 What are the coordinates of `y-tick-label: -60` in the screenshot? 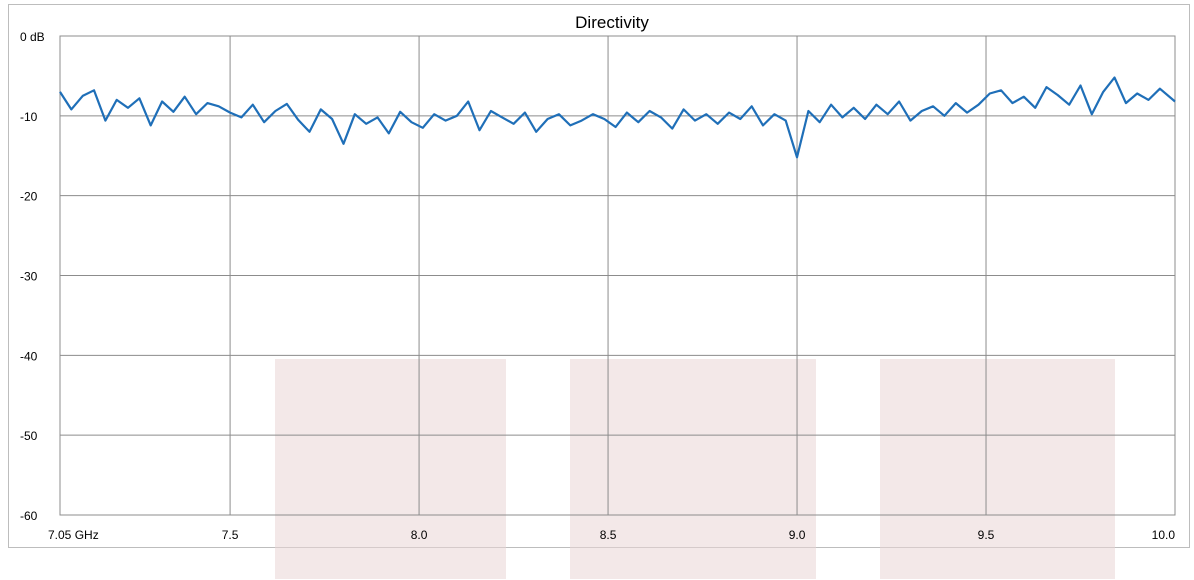 It's located at (29, 516).